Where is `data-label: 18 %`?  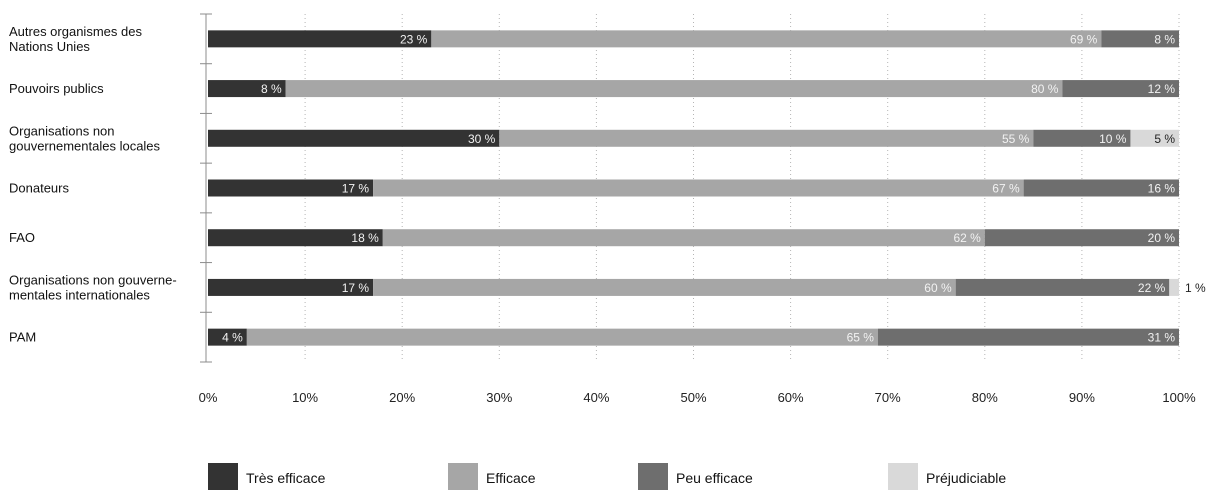 data-label: 18 % is located at coordinates (365, 238).